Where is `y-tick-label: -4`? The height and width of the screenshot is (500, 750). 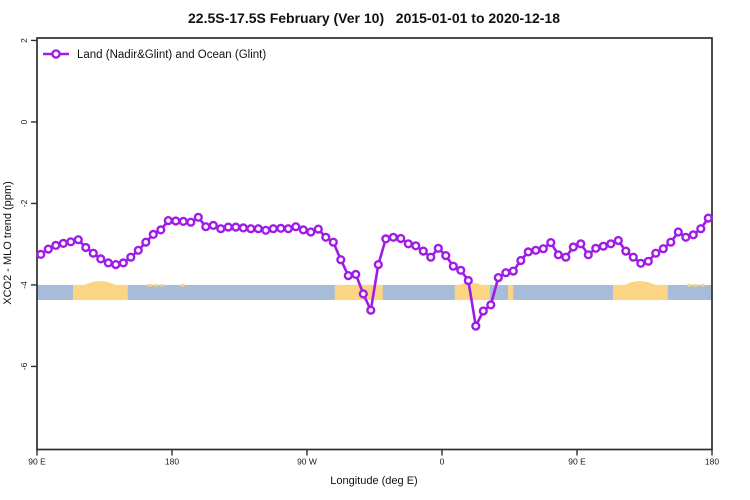 y-tick-label: -4 is located at coordinates (24, 285).